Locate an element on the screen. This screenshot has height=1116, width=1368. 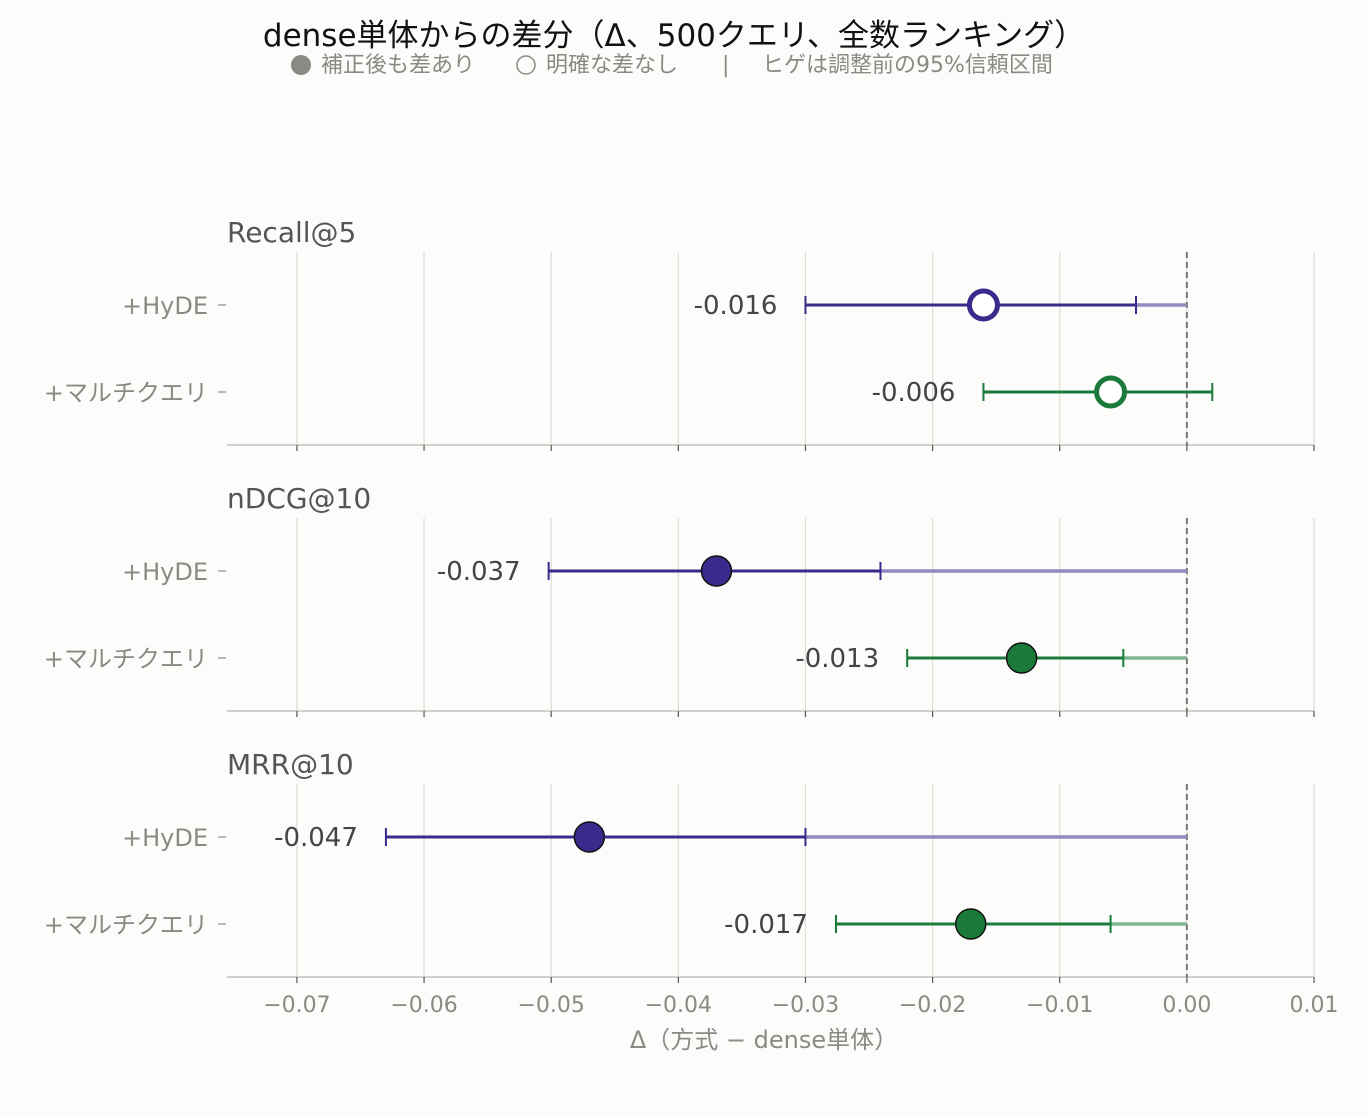
estimate-row: +マルチクエリ -0.017 is located at coordinates (615, 924).